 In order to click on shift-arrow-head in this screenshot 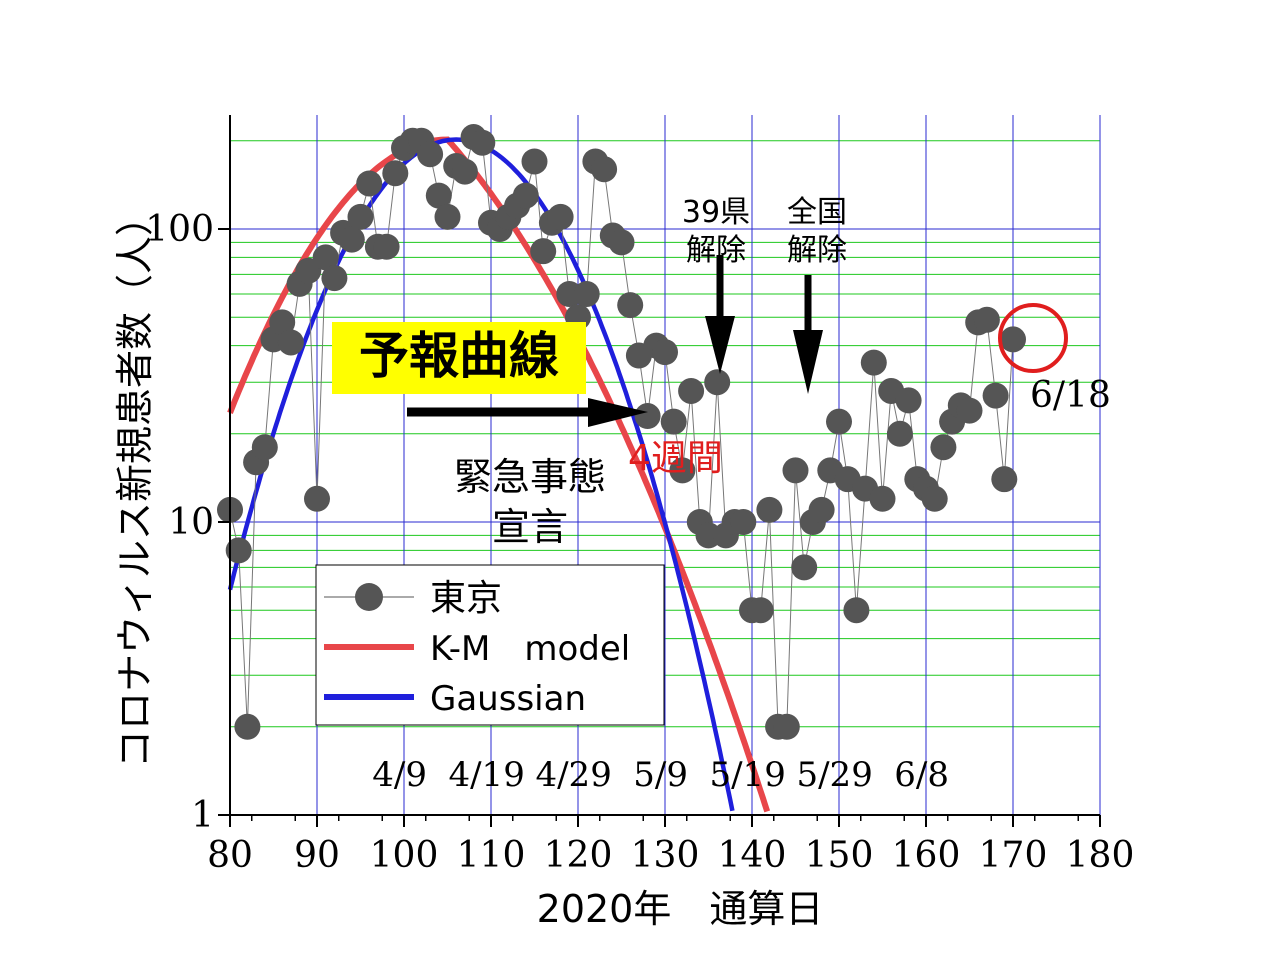, I will do `click(618, 412)`.